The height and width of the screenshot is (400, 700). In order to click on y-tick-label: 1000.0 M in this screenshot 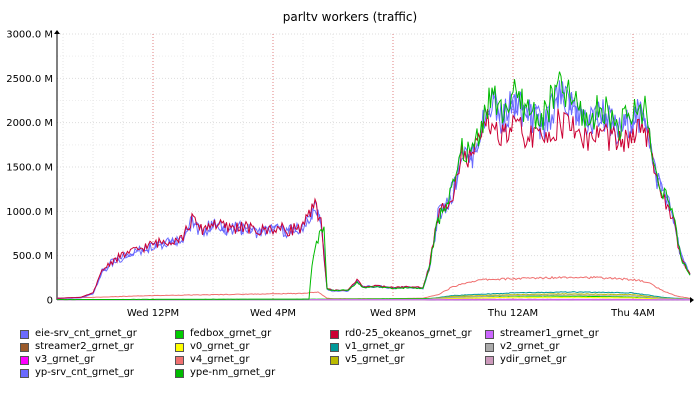, I will do `click(29, 212)`.